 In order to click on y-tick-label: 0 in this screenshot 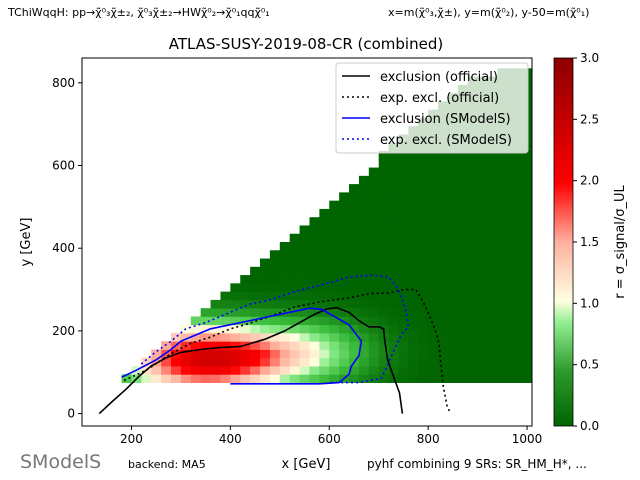, I will do `click(71, 414)`.